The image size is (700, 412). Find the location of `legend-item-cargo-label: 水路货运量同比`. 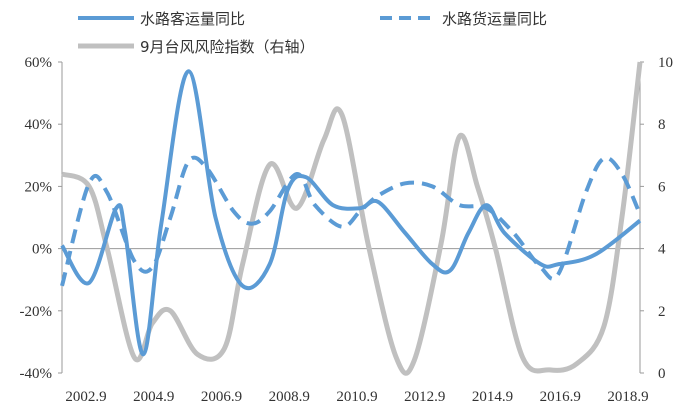

legend-item-cargo-label: 水路货运量同比 is located at coordinates (494, 19).